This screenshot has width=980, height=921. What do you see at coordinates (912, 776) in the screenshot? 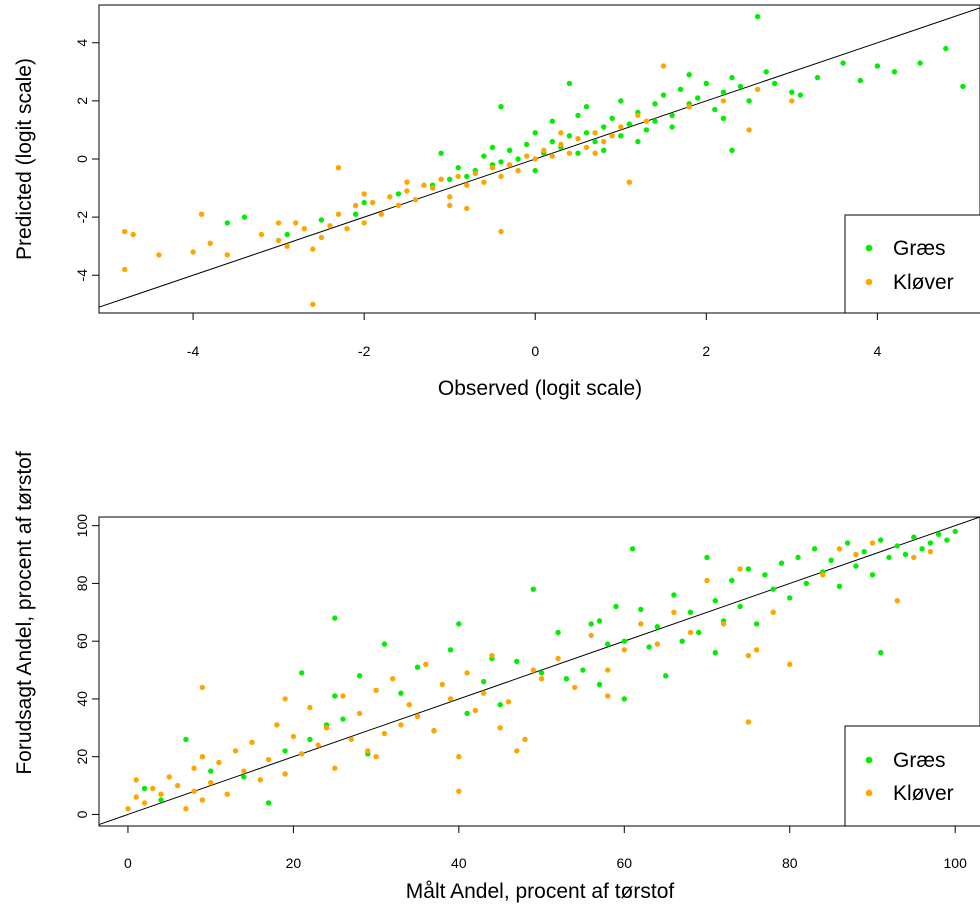
I see `legend-box` at bounding box center [912, 776].